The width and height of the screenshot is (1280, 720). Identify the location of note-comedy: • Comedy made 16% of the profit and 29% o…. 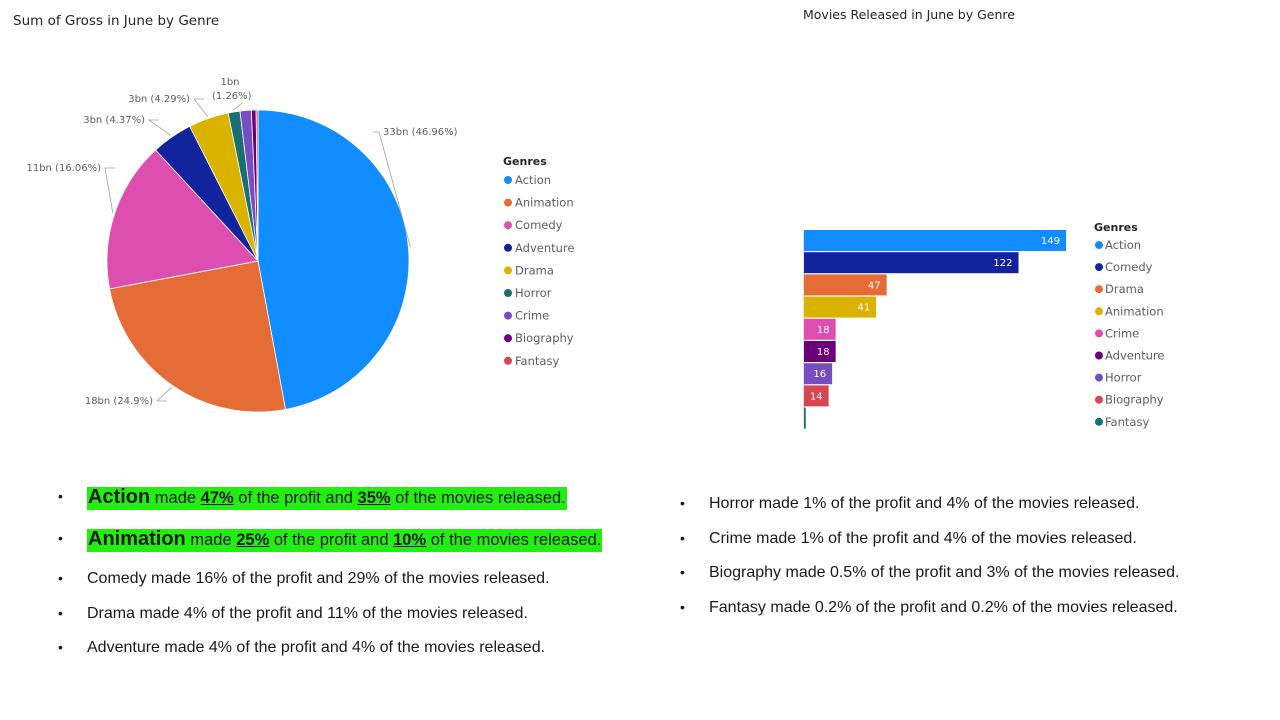
(330, 587).